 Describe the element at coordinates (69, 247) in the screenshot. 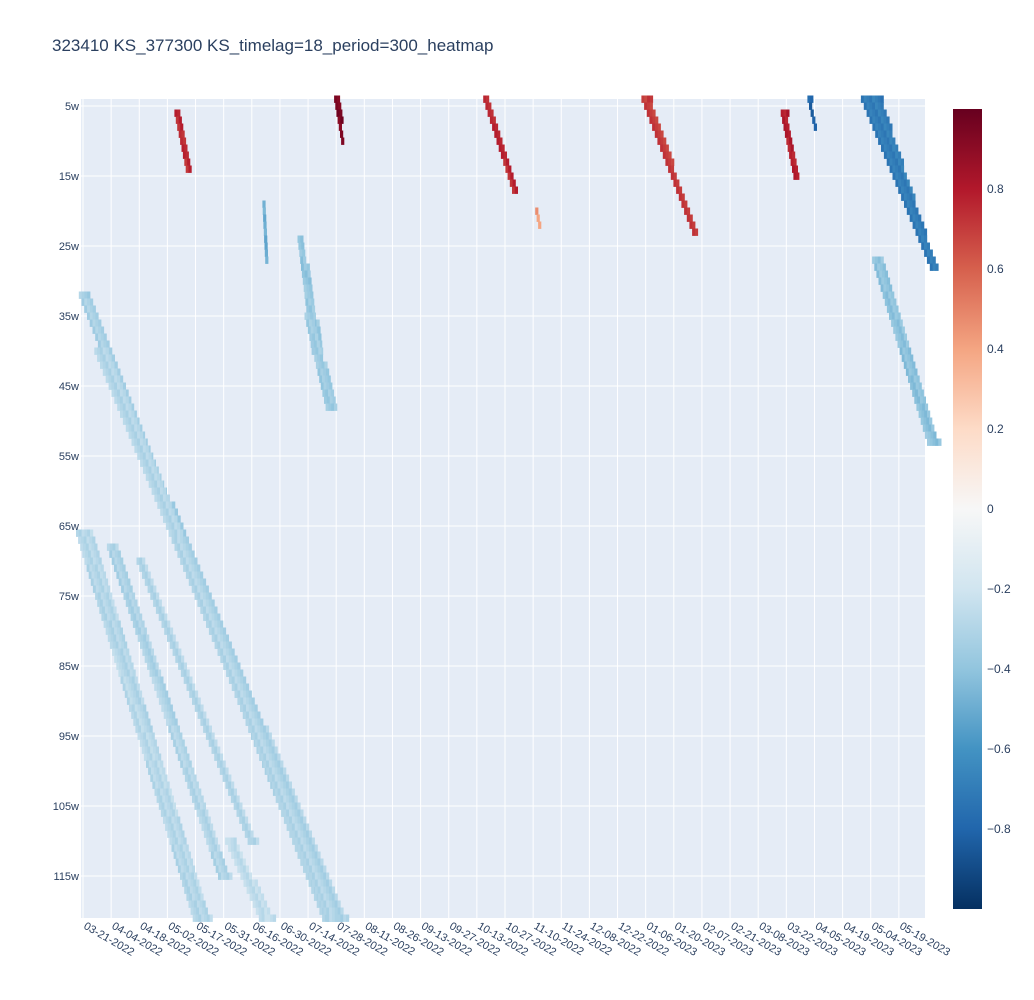

I see `y-tick-label: 25w` at that location.